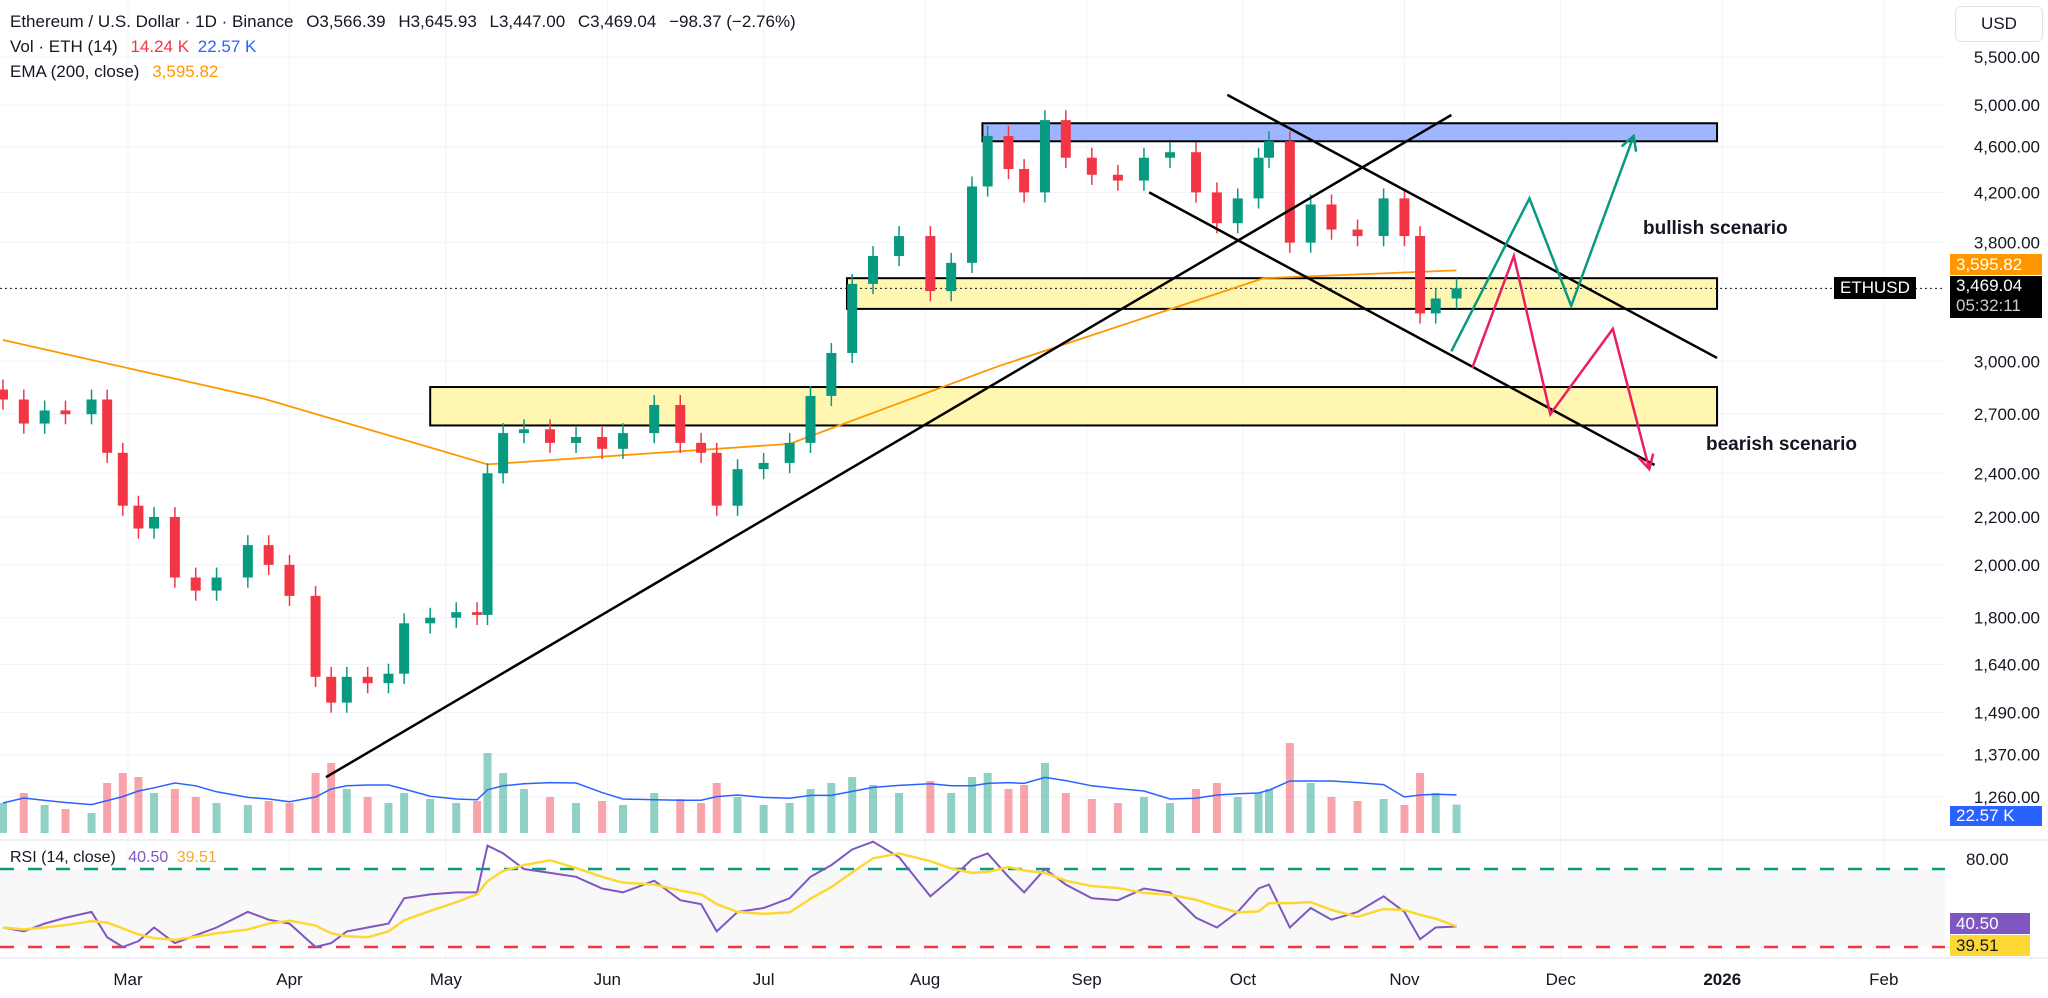  What do you see at coordinates (1999, 24) in the screenshot?
I see `currency-button: USD` at bounding box center [1999, 24].